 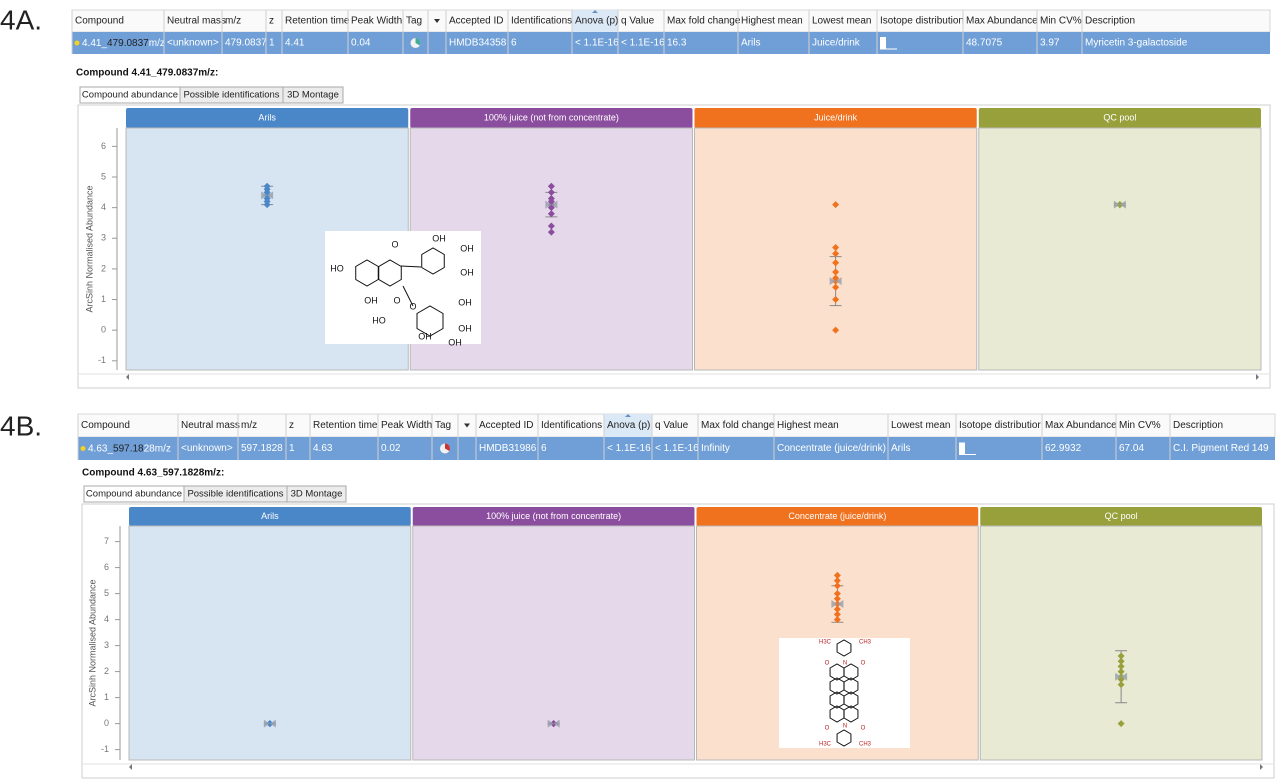 I want to click on row-cell: 0.02, so click(x=391, y=448).